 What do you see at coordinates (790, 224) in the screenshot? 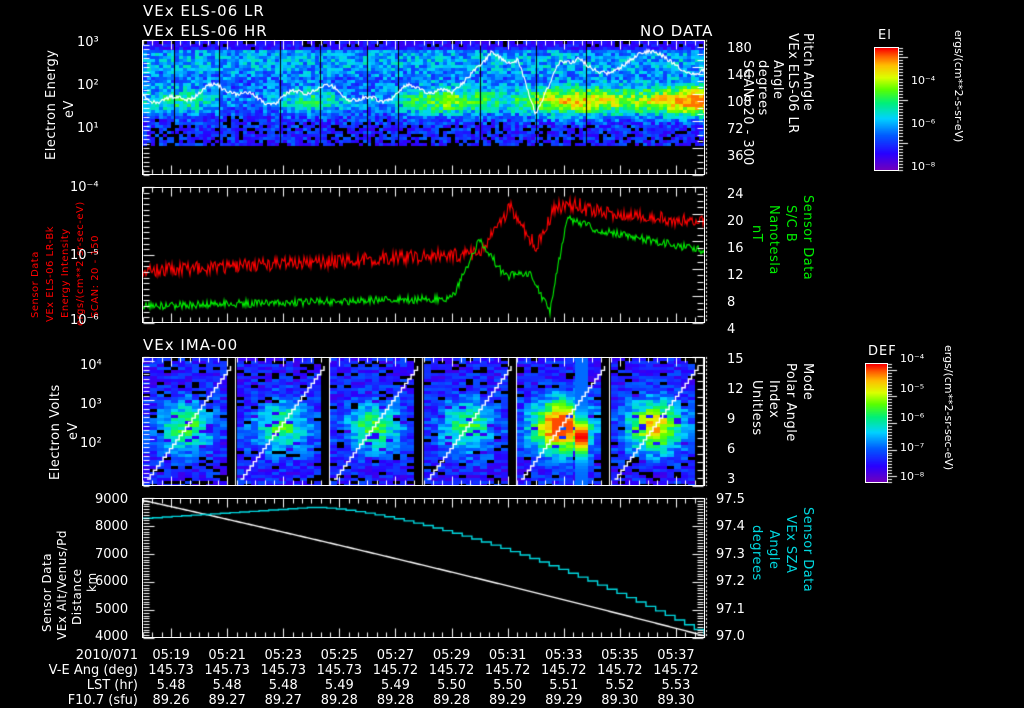
I see `panel2-rlabel-1: S/C B` at bounding box center [790, 224].